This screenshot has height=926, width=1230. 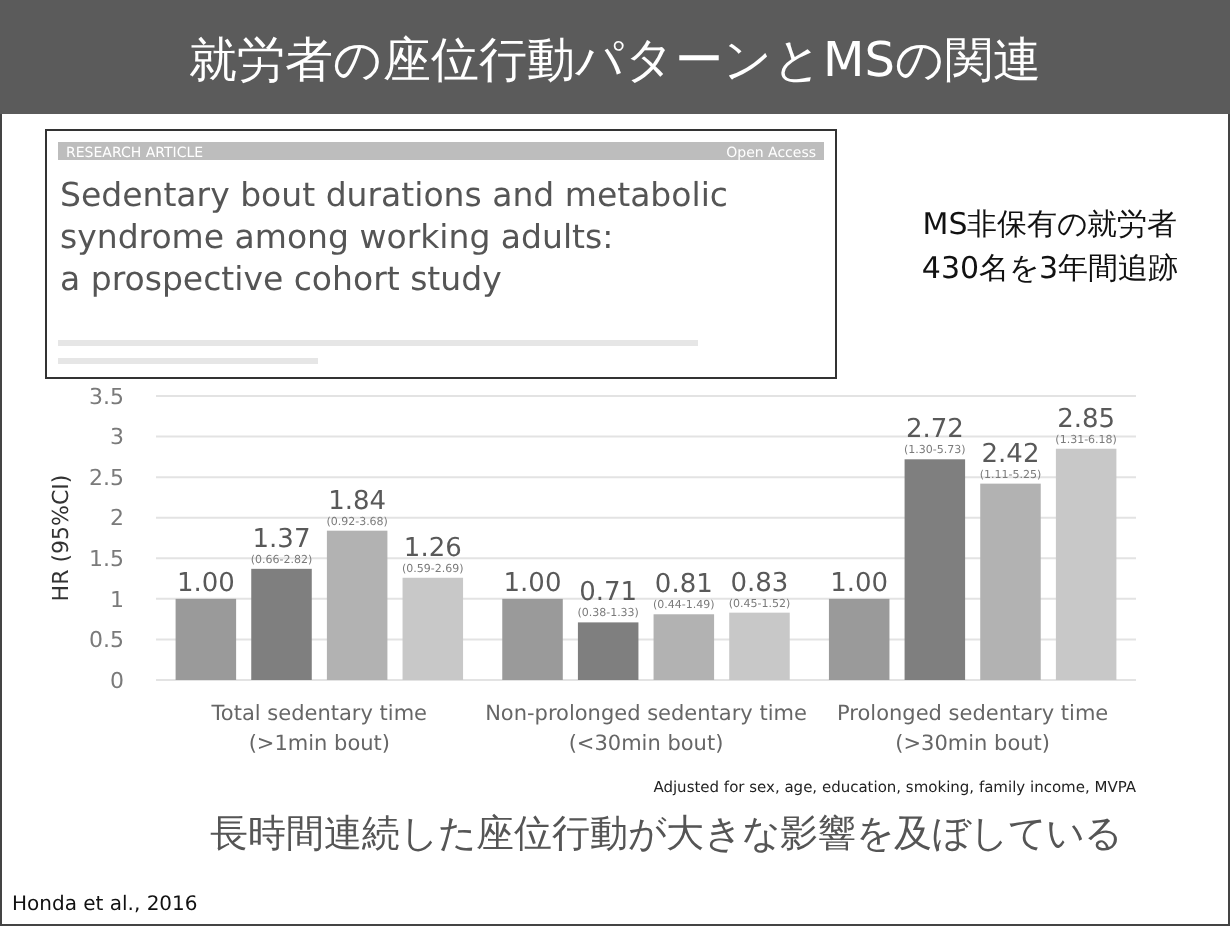 I want to click on y-tick-label: 3, so click(x=117, y=437).